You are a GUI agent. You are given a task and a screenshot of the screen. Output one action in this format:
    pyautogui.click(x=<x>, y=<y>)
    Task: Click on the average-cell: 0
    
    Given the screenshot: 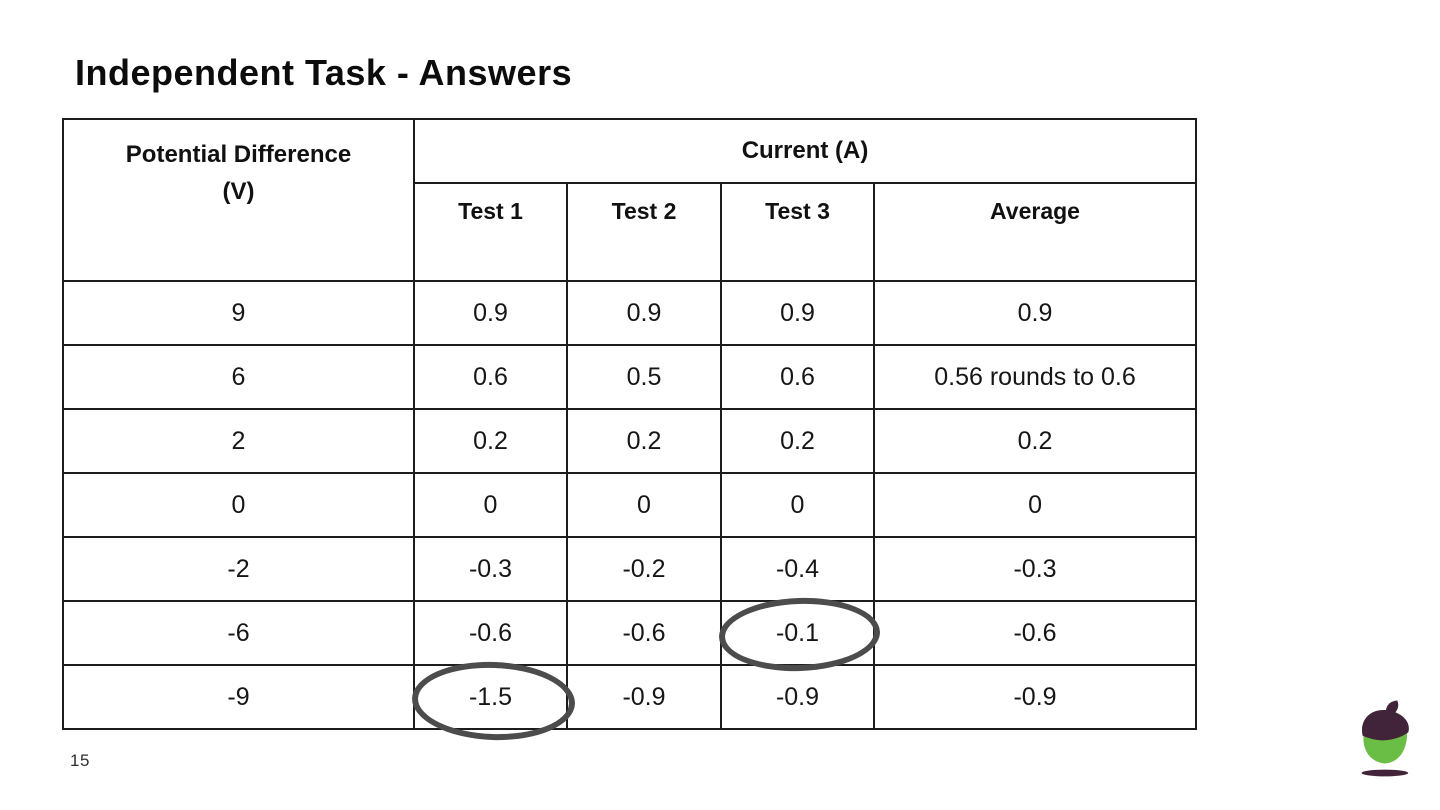 What is the action you would take?
    pyautogui.click(x=1035, y=505)
    